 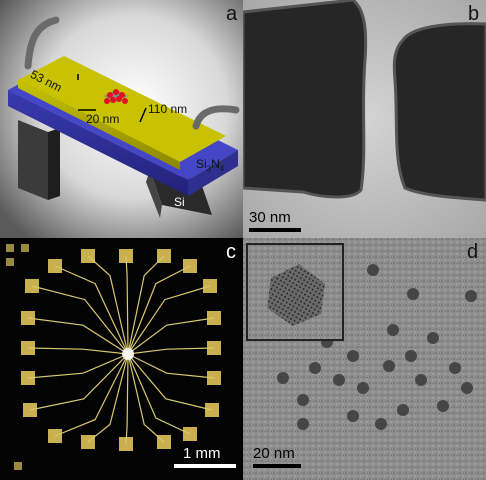 I want to click on right-electrode, so click(x=440, y=111).